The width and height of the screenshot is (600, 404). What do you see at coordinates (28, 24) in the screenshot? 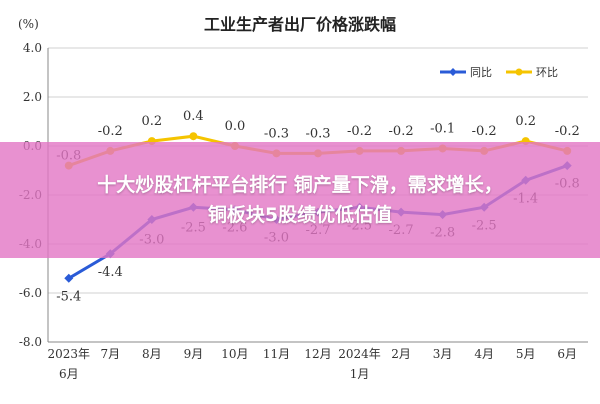
I see `y-axis-unit: (%)` at bounding box center [28, 24].